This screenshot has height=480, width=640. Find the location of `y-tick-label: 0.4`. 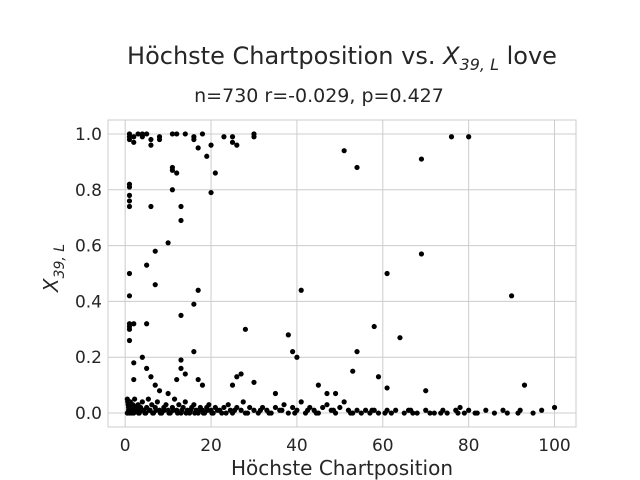

y-tick-label: 0.4 is located at coordinates (88, 302).